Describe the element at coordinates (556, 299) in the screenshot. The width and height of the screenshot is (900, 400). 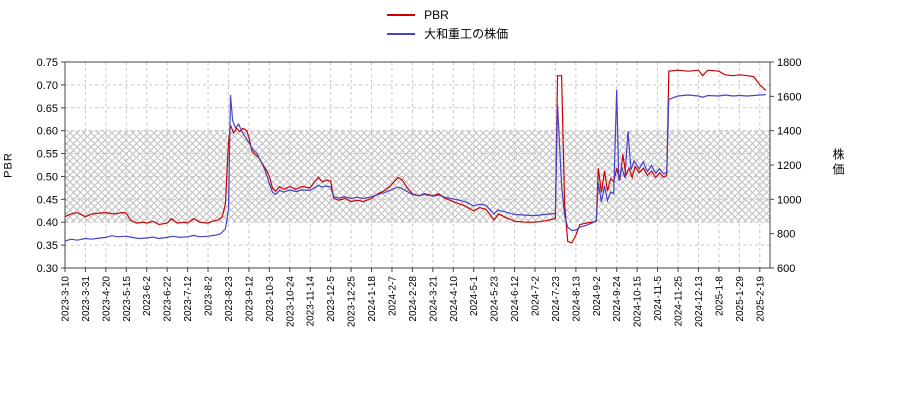
I see `x-tick-label: 2024-7-23` at that location.